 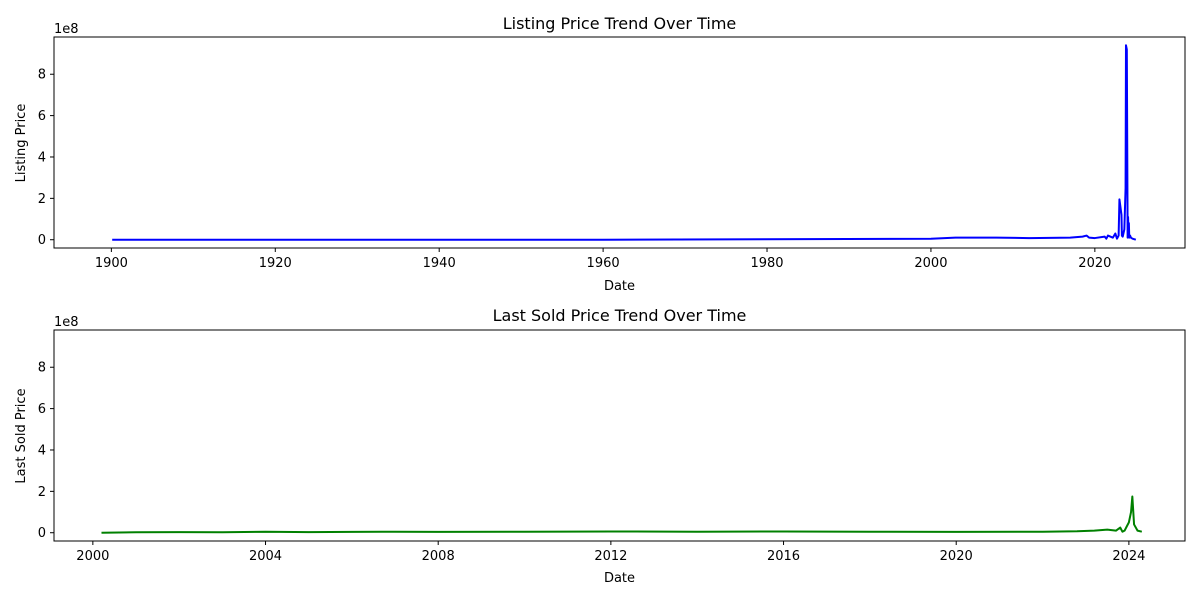 What do you see at coordinates (783, 556) in the screenshot?
I see `x-tick-label: 2016` at bounding box center [783, 556].